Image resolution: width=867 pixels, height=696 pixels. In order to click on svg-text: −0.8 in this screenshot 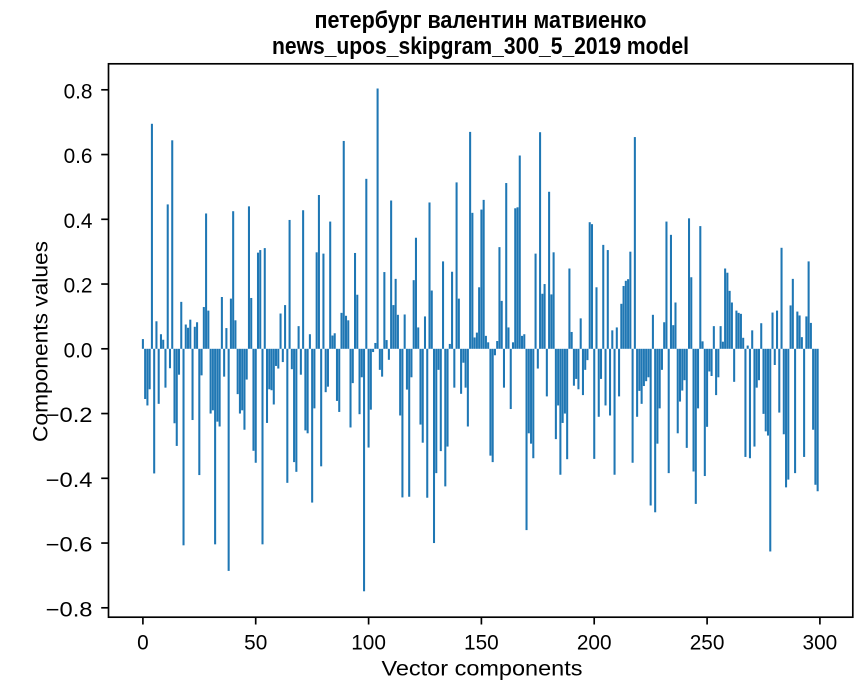, I will do `click(69, 609)`.